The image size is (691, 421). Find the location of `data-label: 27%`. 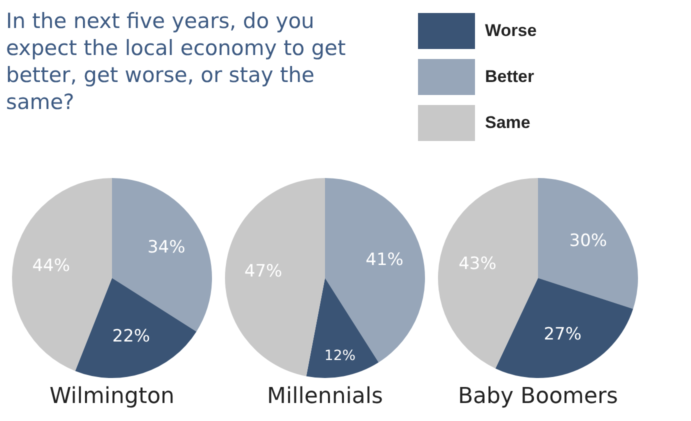

data-label: 27% is located at coordinates (563, 334).